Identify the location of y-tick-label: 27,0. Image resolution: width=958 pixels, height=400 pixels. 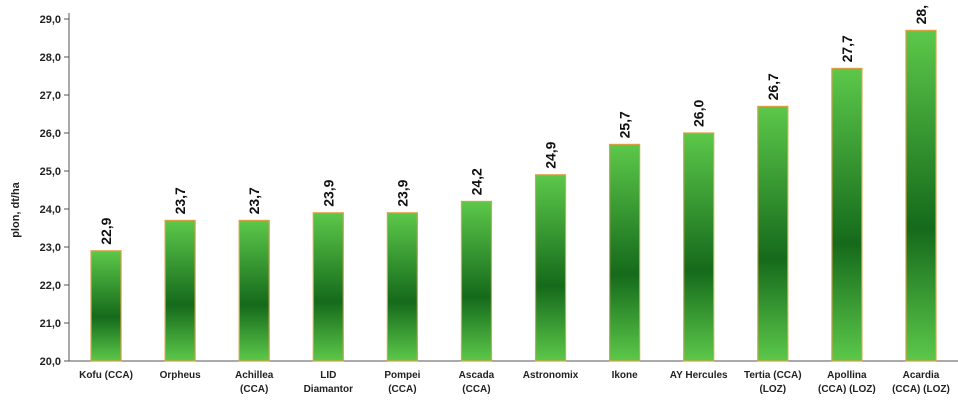
(50, 96).